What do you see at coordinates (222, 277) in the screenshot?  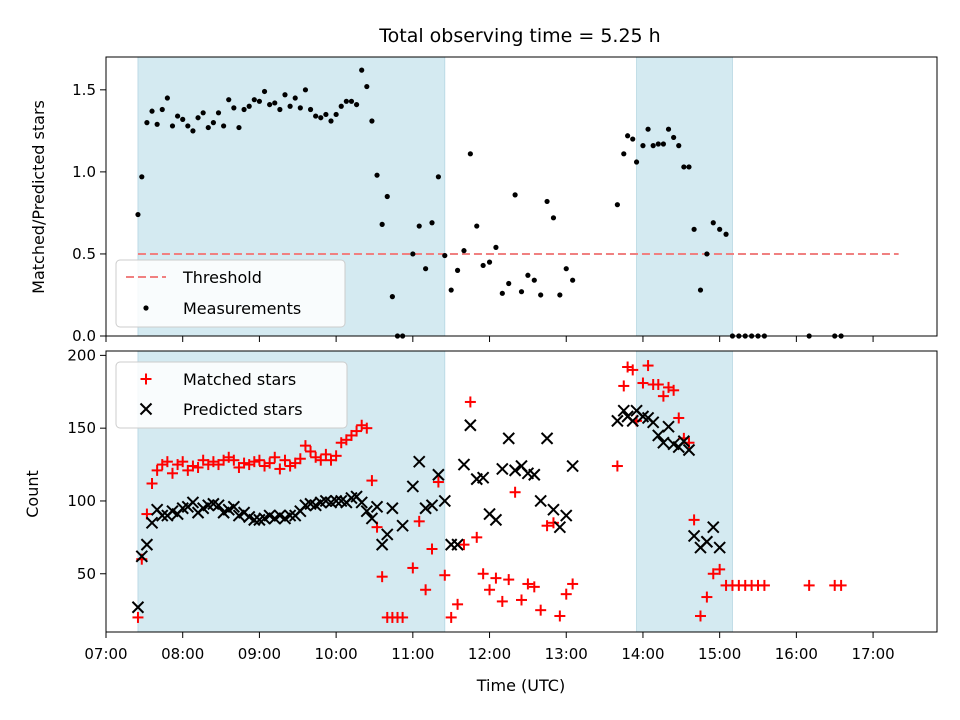 I see `legend-threshold-label: Threshold` at bounding box center [222, 277].